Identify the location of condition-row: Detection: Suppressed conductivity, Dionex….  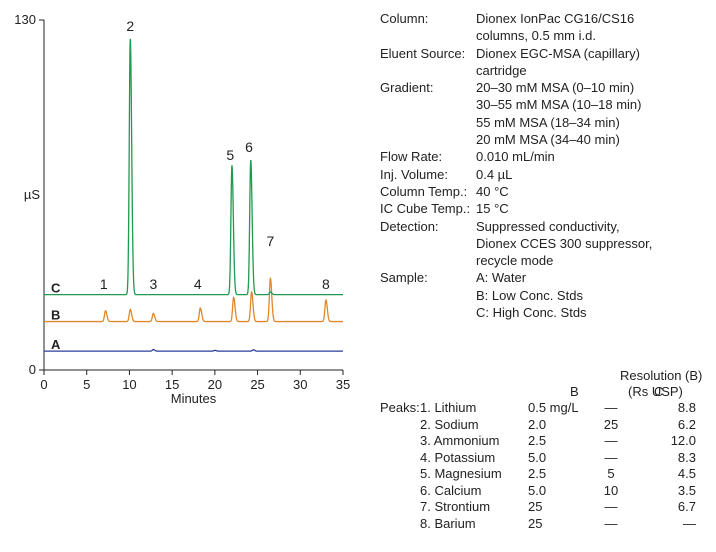
(516, 244).